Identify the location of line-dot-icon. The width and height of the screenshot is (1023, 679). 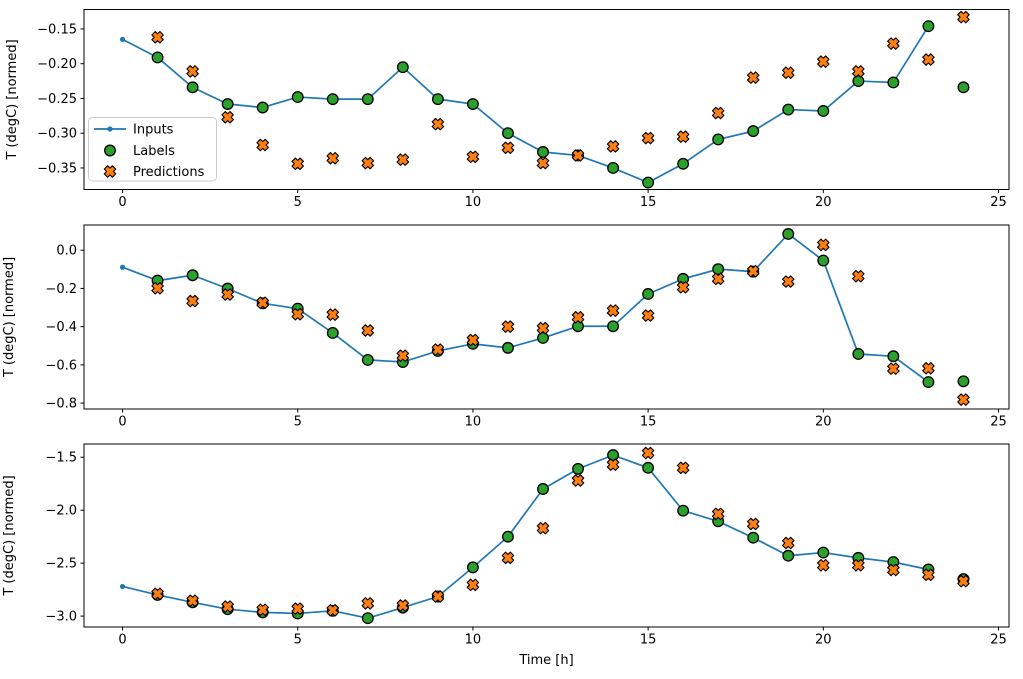
(110, 129).